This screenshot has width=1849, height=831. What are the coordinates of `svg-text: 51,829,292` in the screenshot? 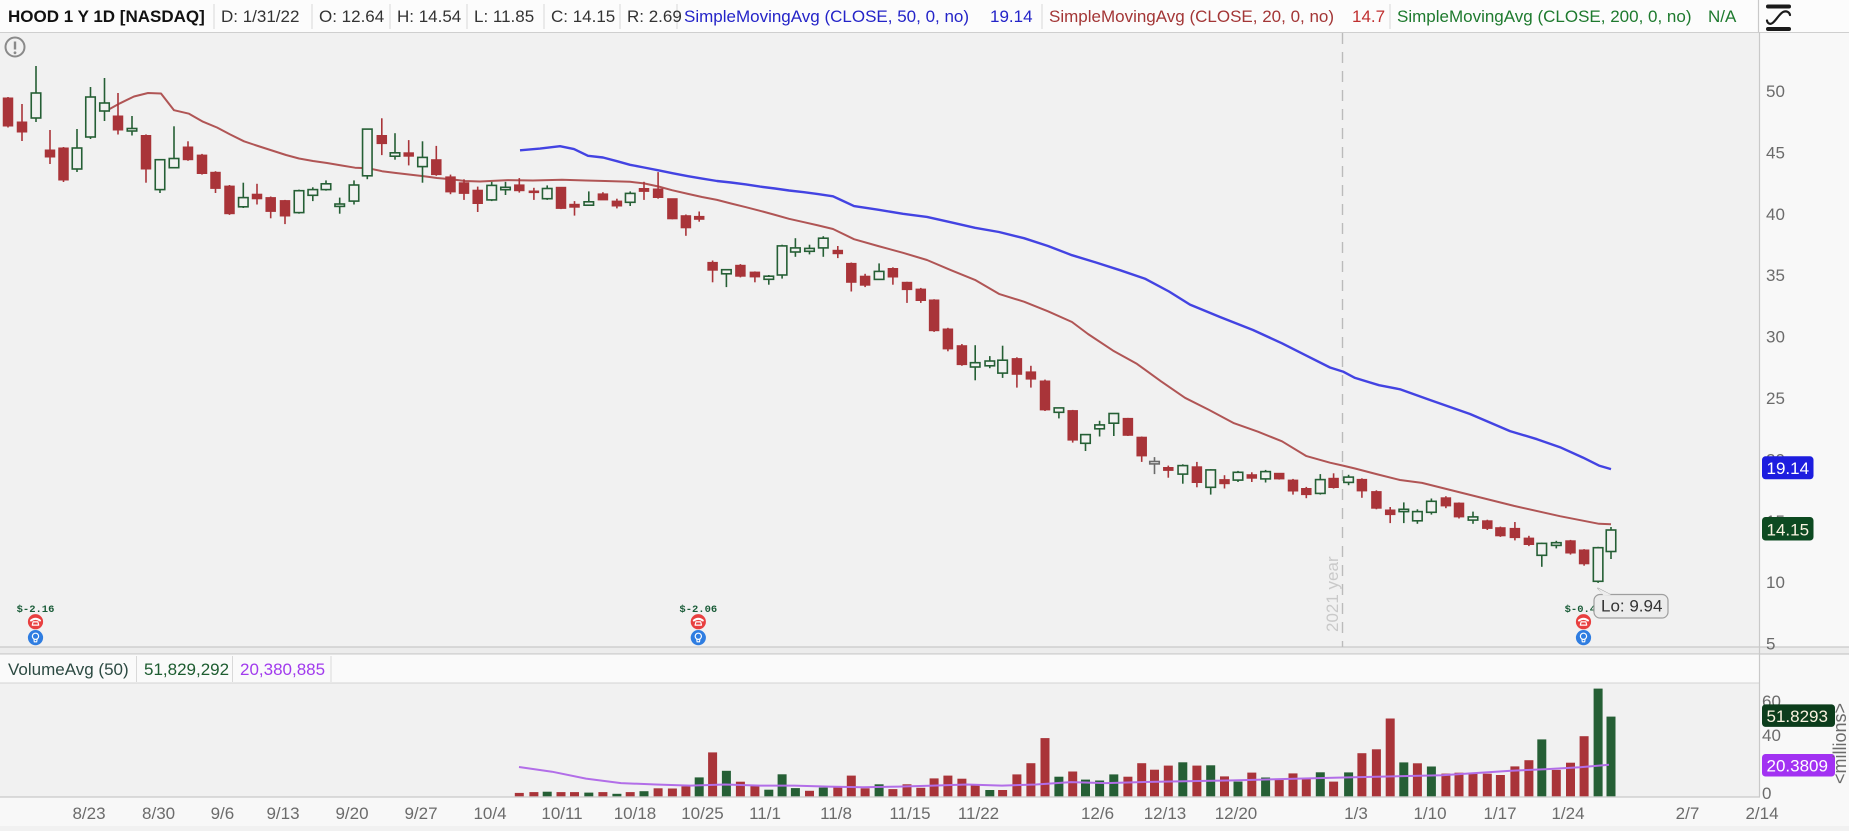 It's located at (186, 669).